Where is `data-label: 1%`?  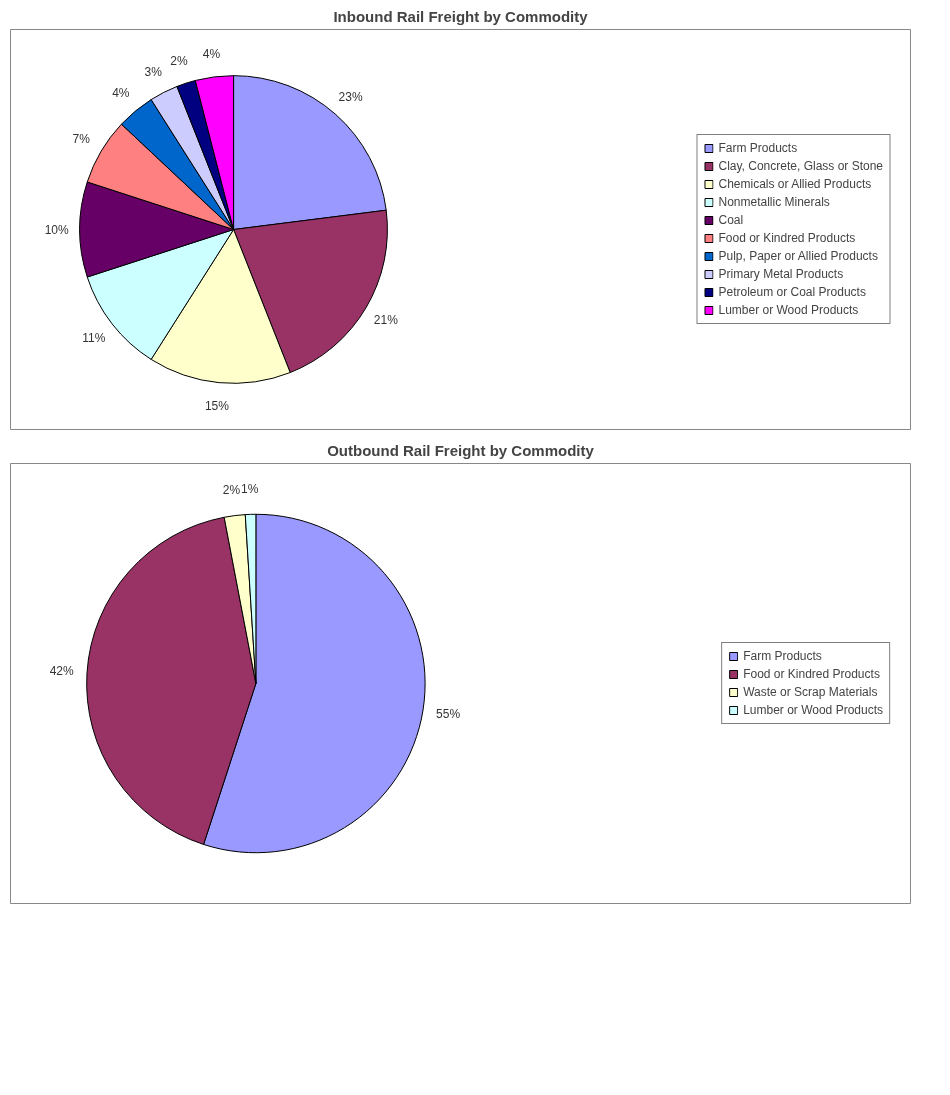
data-label: 1% is located at coordinates (250, 488).